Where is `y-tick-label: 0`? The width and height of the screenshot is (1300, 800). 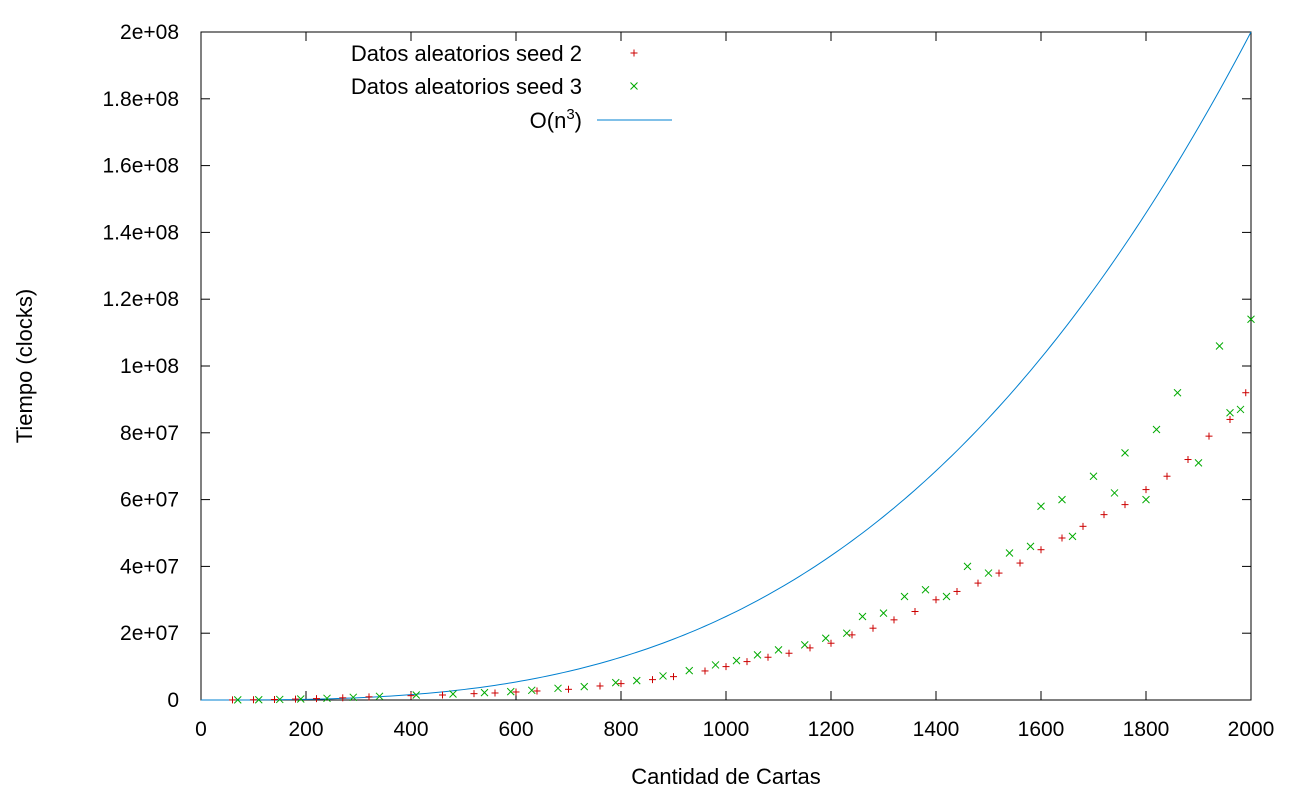
y-tick-label: 0 is located at coordinates (173, 700).